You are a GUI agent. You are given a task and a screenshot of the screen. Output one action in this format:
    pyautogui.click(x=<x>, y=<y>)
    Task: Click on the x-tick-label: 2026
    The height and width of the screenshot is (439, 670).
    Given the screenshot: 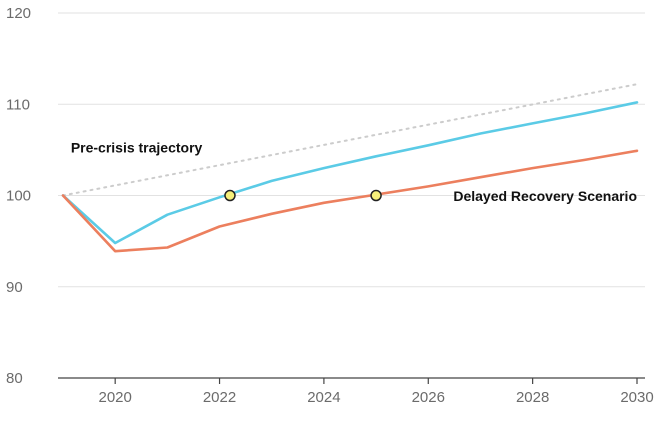 What is the action you would take?
    pyautogui.click(x=428, y=397)
    